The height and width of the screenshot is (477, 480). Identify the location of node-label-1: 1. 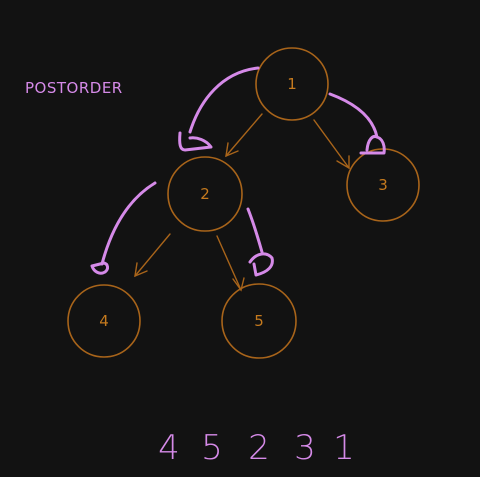
(292, 84).